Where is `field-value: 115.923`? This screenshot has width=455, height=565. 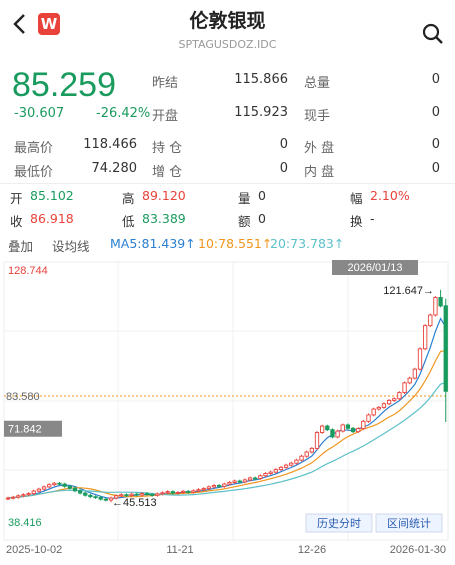 field-value: 115.923 is located at coordinates (261, 112).